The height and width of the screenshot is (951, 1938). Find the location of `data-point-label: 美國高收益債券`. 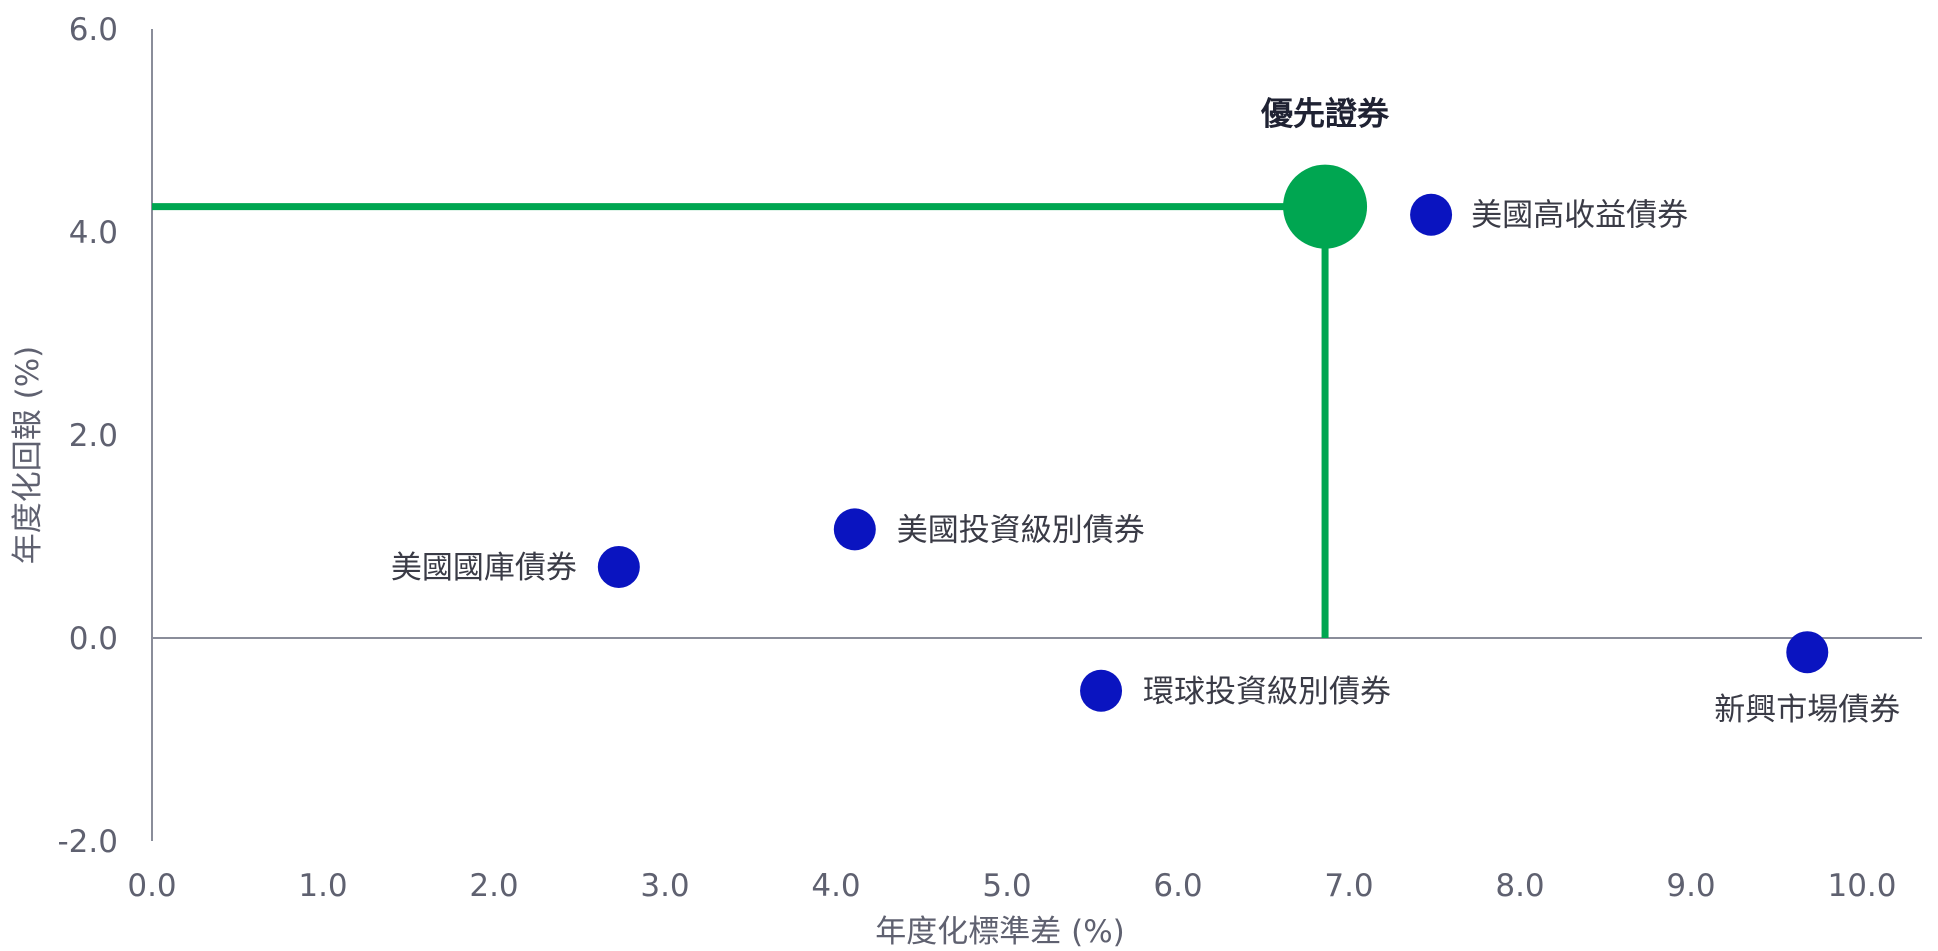

data-point-label: 美國高收益債券 is located at coordinates (1579, 216).